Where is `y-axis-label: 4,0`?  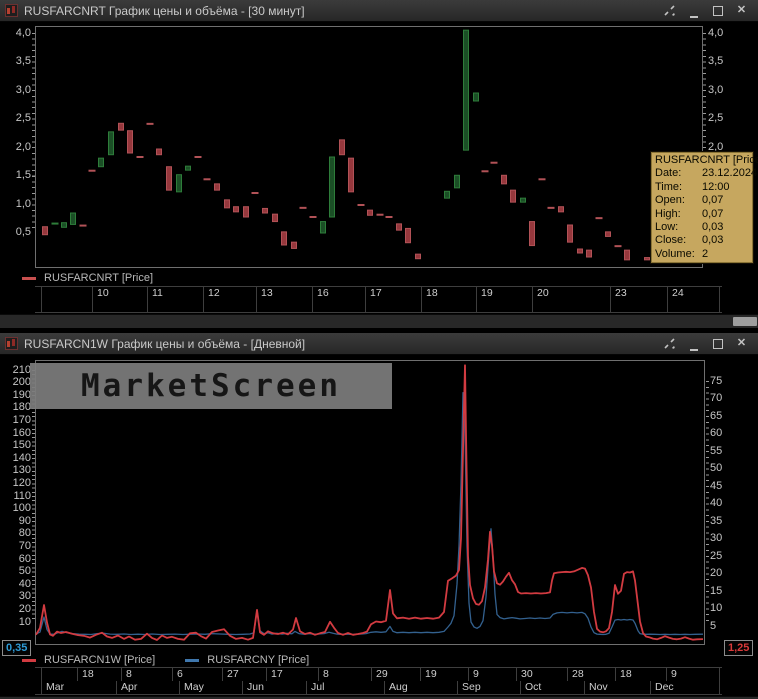
y-axis-label: 4,0 is located at coordinates (23, 32).